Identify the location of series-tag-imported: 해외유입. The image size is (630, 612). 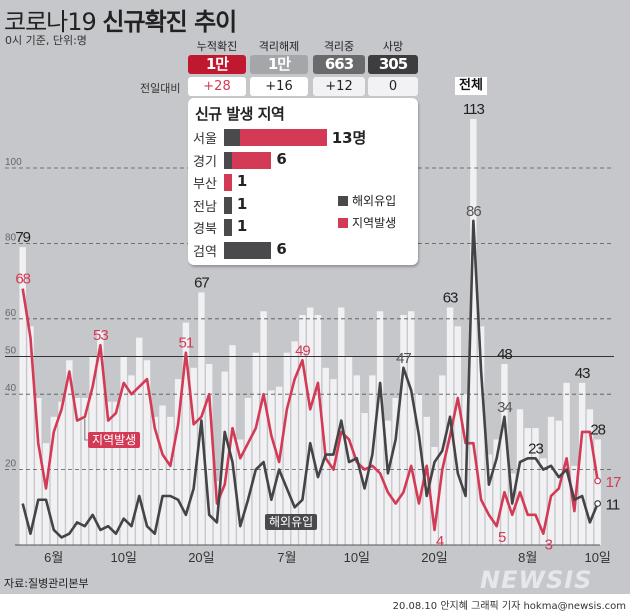
(291, 522).